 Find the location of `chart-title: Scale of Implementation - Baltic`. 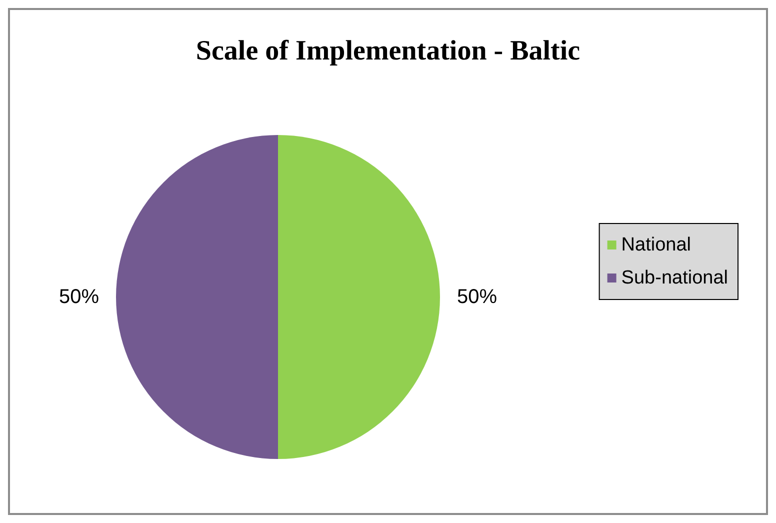

chart-title: Scale of Implementation - Baltic is located at coordinates (388, 51).